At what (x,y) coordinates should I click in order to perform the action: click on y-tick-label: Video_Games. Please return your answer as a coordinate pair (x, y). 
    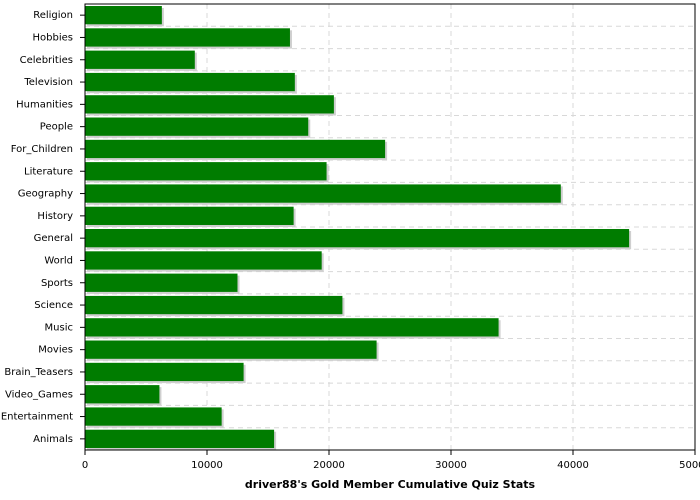
    Looking at the image, I should click on (39, 394).